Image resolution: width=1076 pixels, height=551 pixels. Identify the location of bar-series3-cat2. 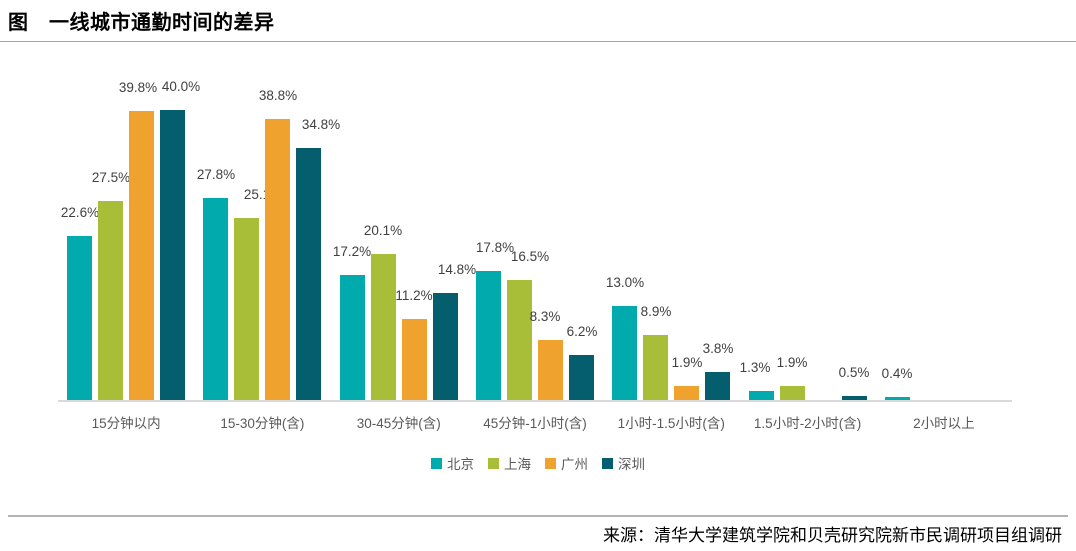
(445, 346).